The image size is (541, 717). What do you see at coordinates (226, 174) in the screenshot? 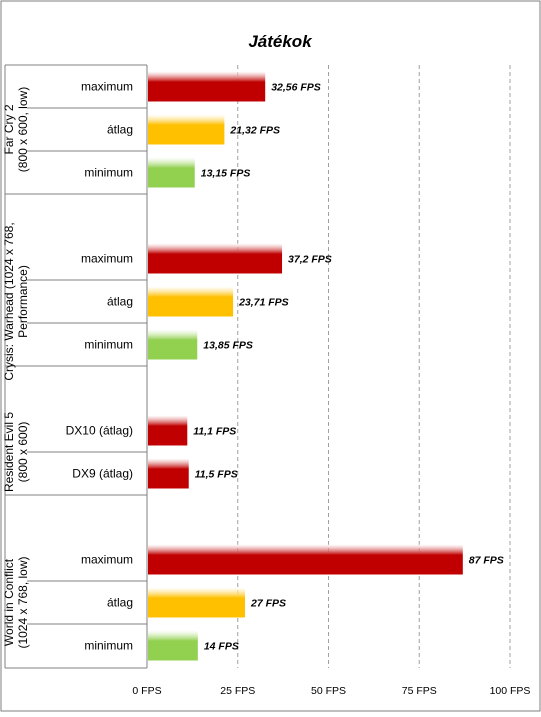
I see `data-label: 13,15 FPS` at bounding box center [226, 174].